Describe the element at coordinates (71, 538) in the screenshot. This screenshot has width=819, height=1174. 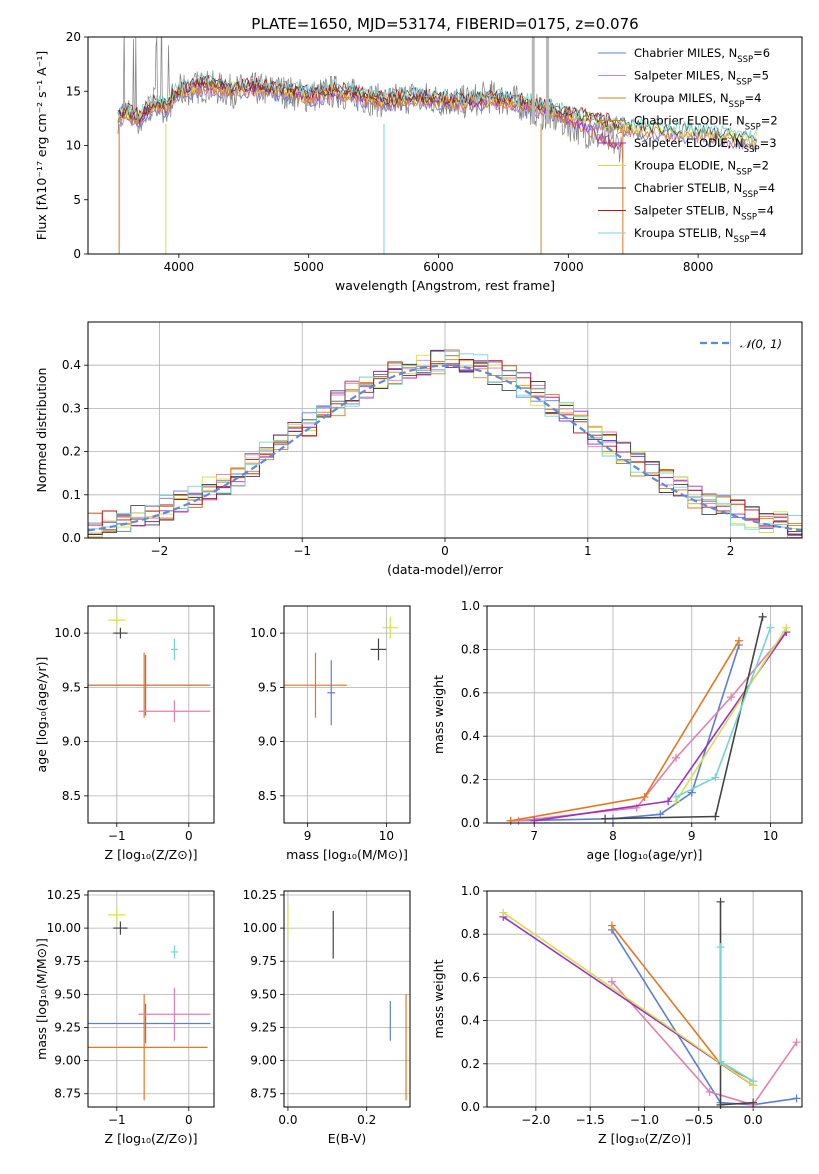
I see `y-tick-label: 0.0` at that location.